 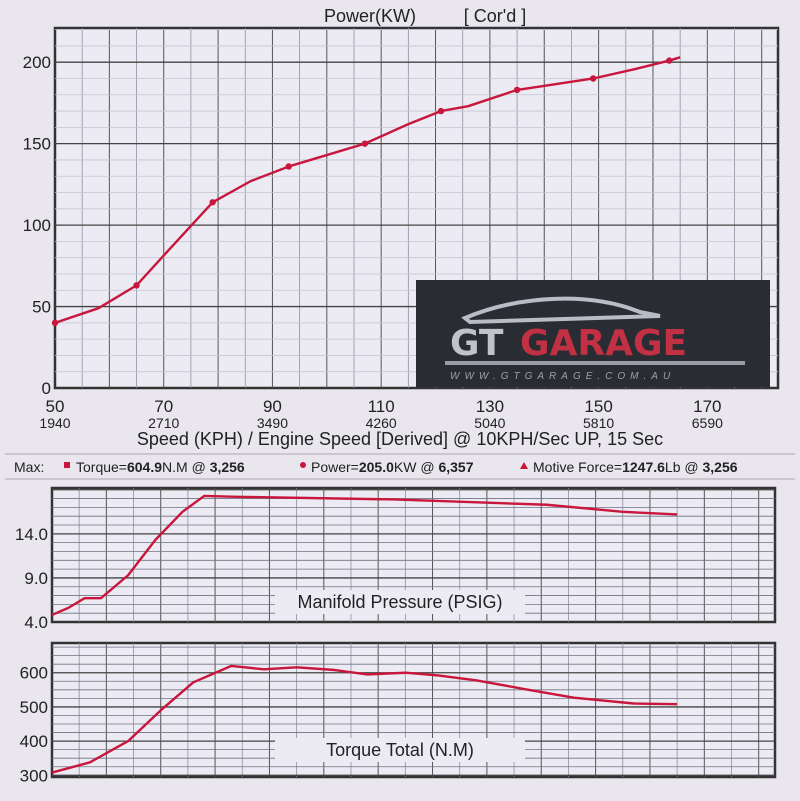 What do you see at coordinates (598, 423) in the screenshot?
I see `x-subtick-label: 5810` at bounding box center [598, 423].